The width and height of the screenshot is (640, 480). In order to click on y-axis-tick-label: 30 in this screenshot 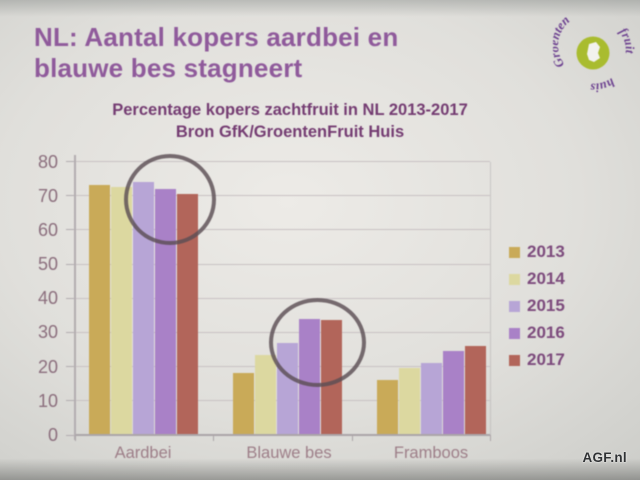, I will do `click(47, 332)`.